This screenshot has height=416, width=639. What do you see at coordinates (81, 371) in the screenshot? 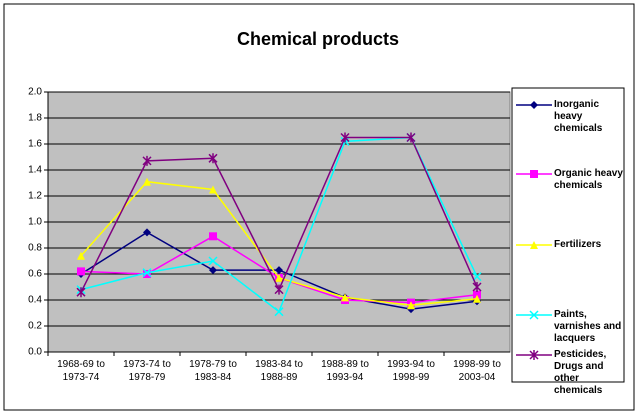
I see `x-tick-label: 1968-69 to 1973-74` at bounding box center [81, 371].